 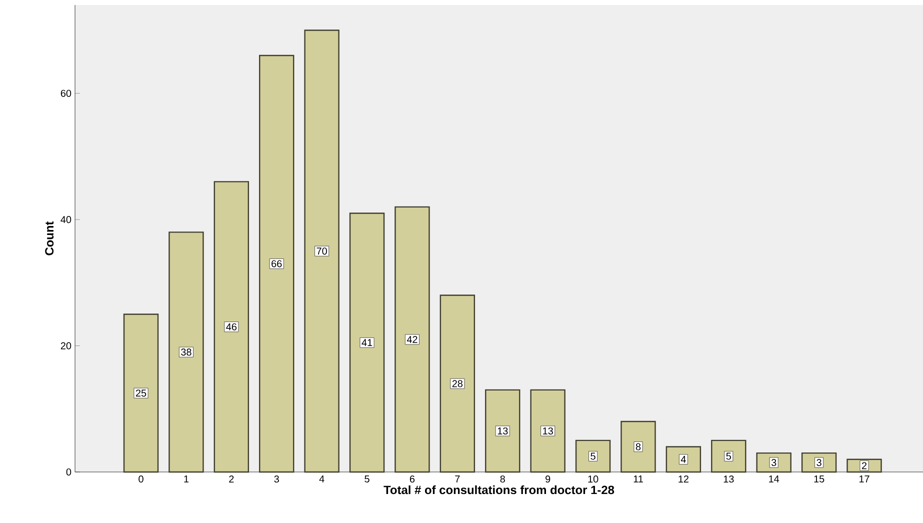 What do you see at coordinates (864, 466) in the screenshot?
I see `data-label: 2` at bounding box center [864, 466].